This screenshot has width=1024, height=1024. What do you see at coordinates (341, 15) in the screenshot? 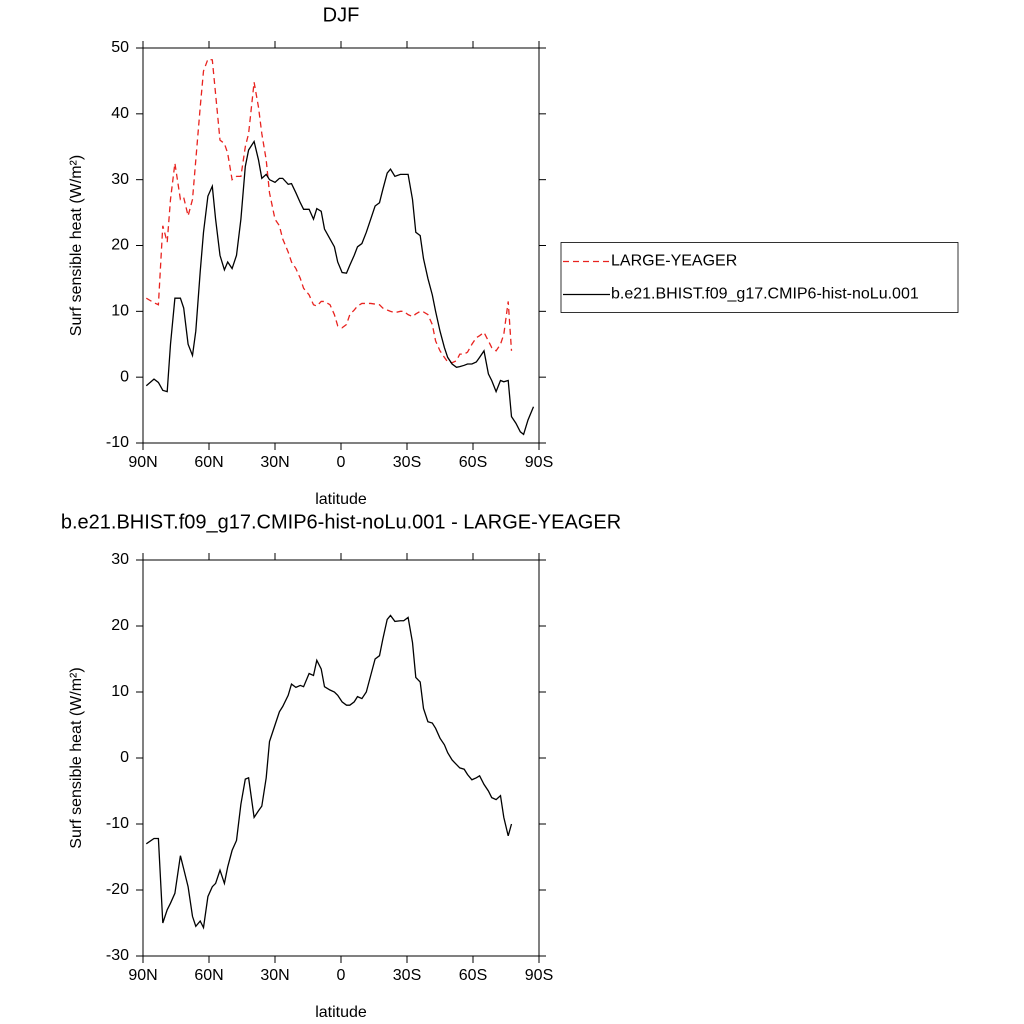
I see `chart-title: DJF` at bounding box center [341, 15].